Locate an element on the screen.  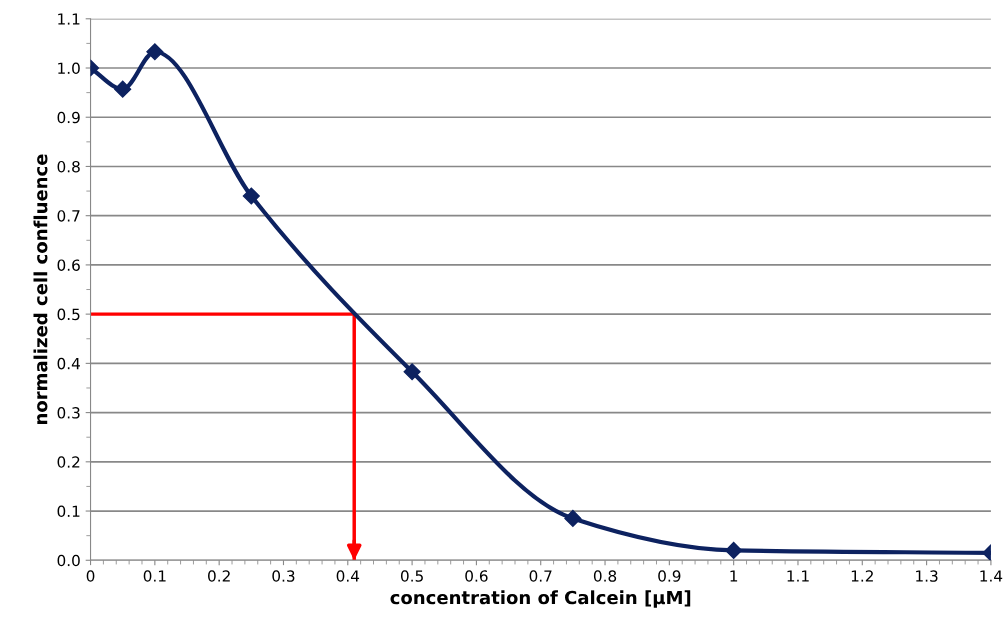
y-tick-label: 0.9 is located at coordinates (68, 117).